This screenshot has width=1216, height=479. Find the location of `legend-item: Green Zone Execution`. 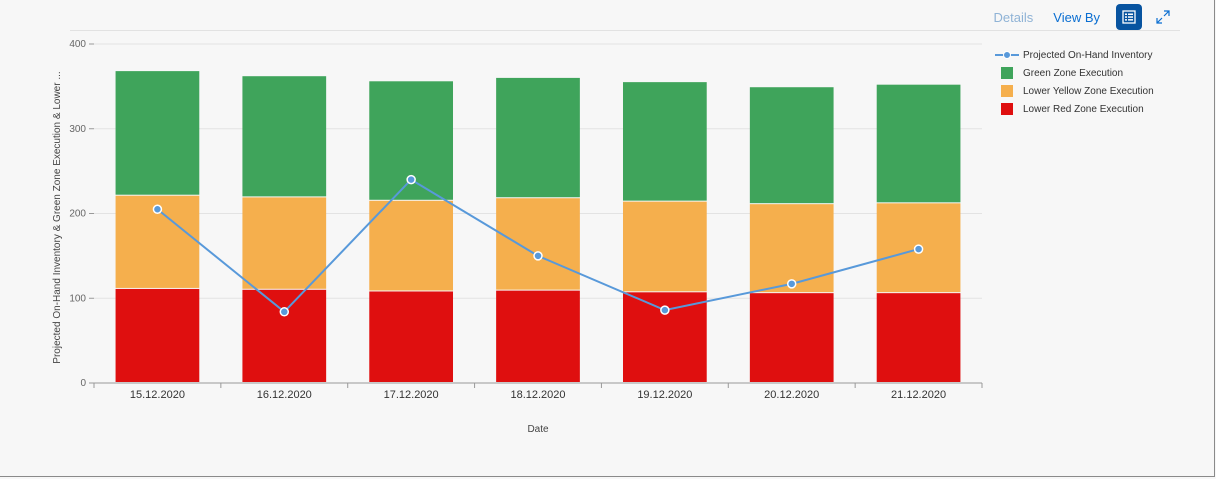

legend-item: Green Zone Execution is located at coordinates (1074, 73).